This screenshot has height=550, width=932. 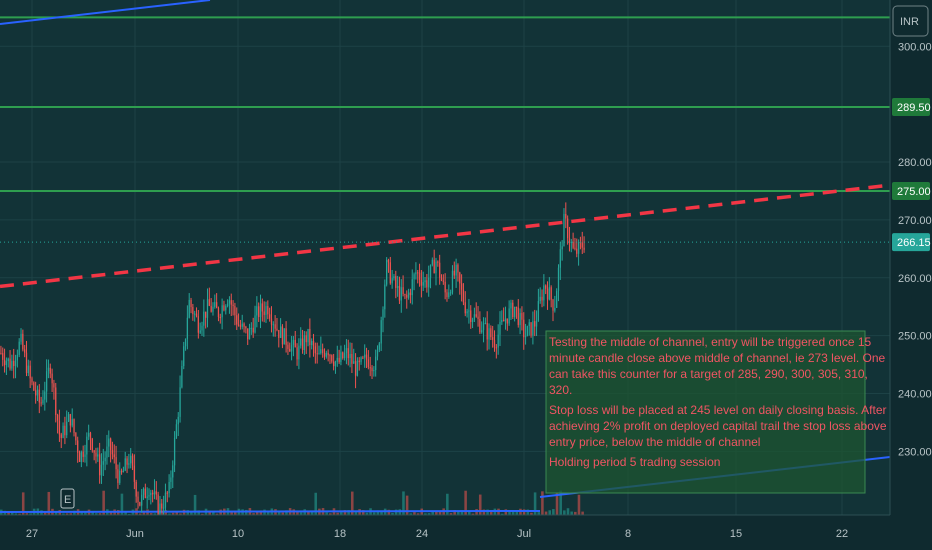 I want to click on price-axis, so click(x=911, y=275).